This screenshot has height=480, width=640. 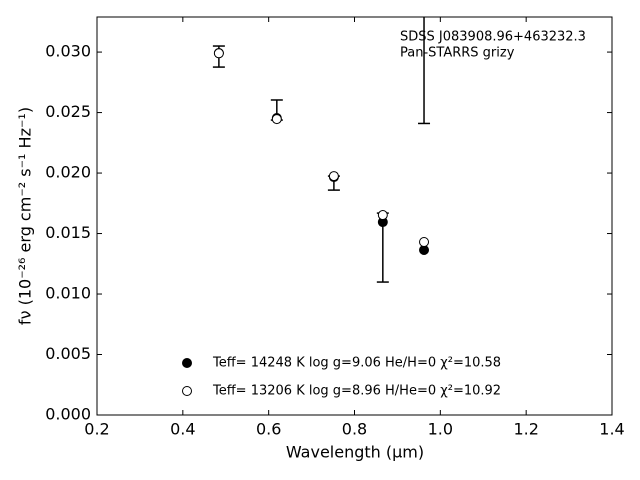 What do you see at coordinates (68, 172) in the screenshot?
I see `y-tick-label: 0.020` at bounding box center [68, 172].